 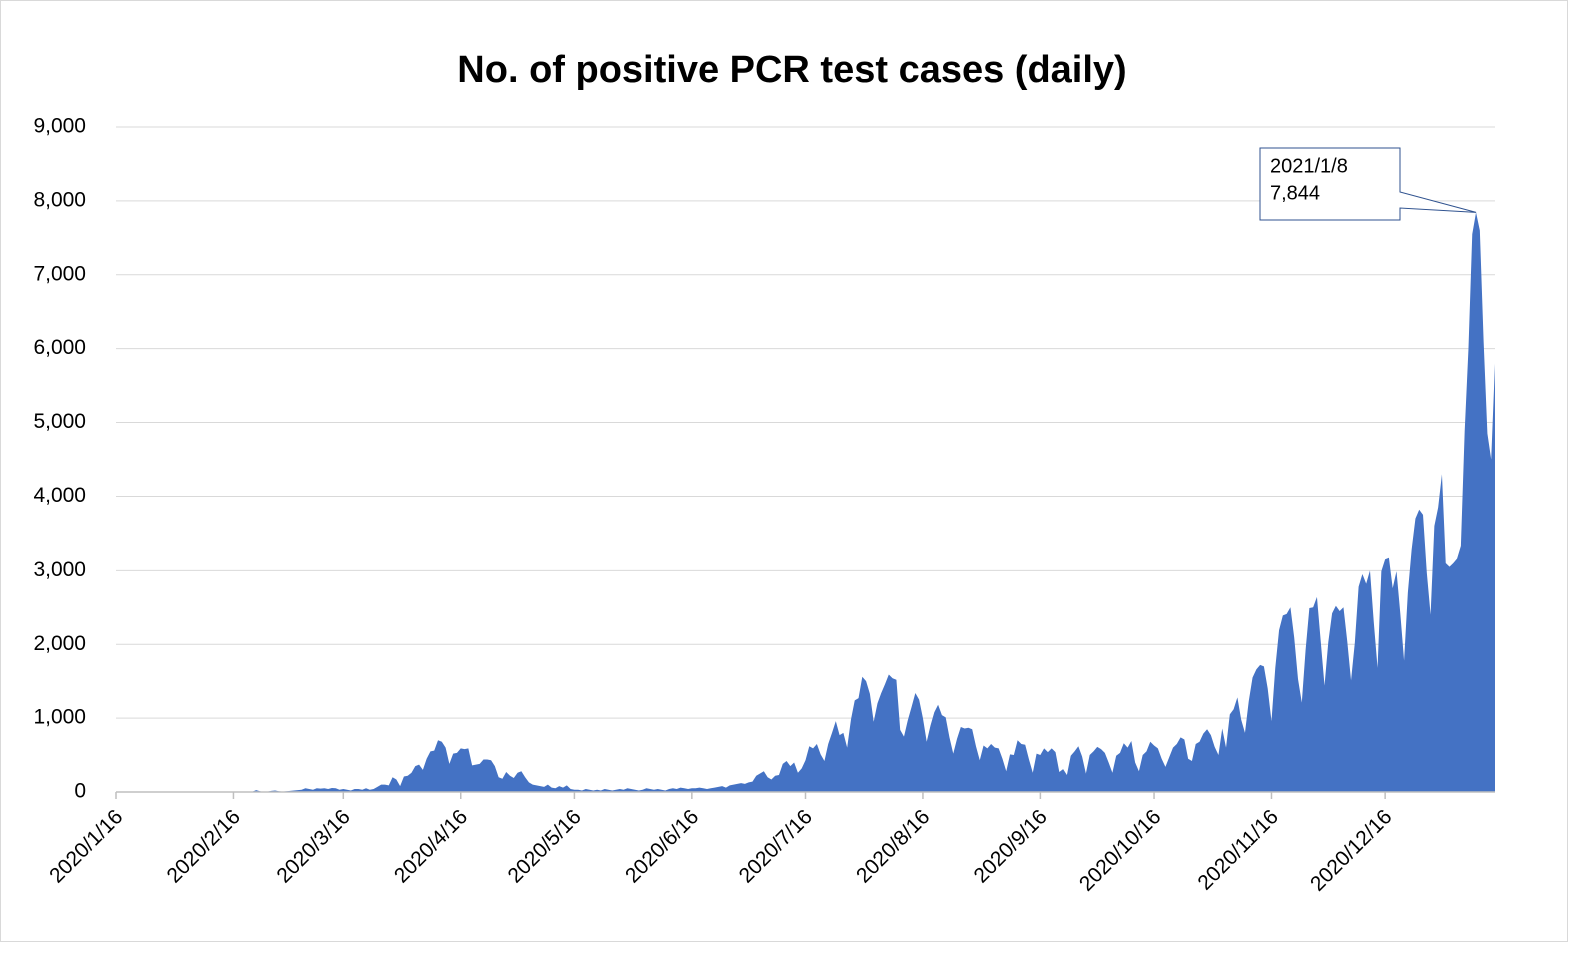 I want to click on y-tick-label: 6,000, so click(x=59, y=347).